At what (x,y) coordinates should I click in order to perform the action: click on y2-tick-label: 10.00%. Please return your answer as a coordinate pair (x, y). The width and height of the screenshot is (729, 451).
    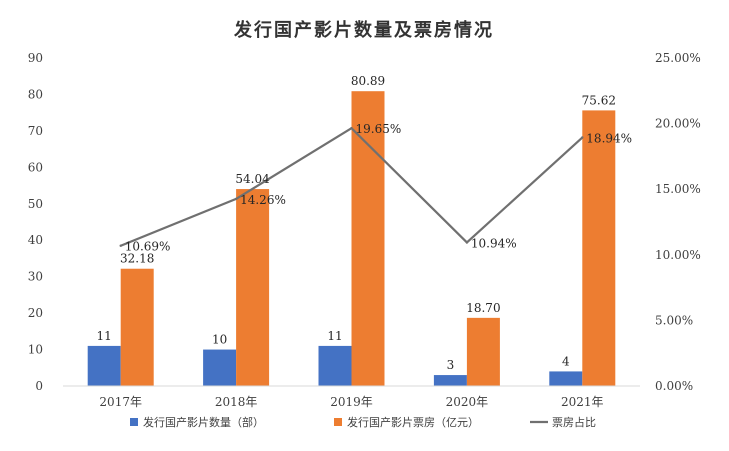
    Looking at the image, I should click on (678, 255).